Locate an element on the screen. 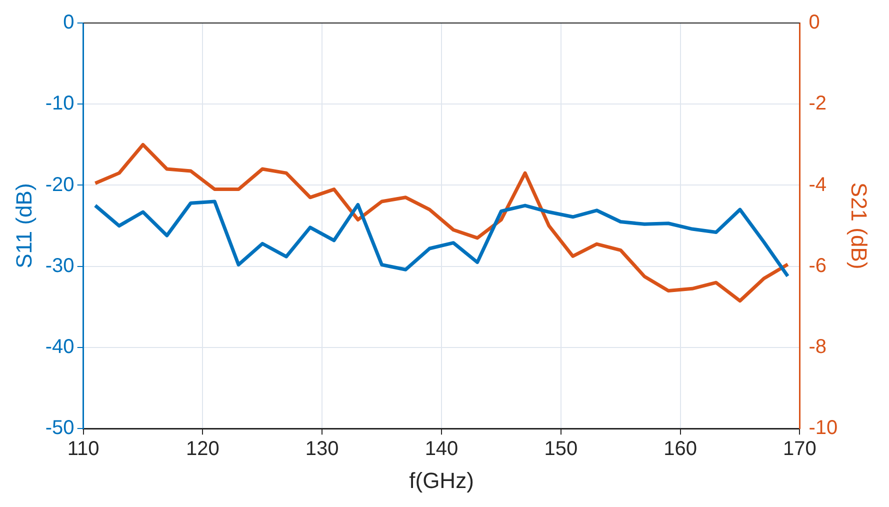  y2-tick-label: -6 is located at coordinates (817, 265).